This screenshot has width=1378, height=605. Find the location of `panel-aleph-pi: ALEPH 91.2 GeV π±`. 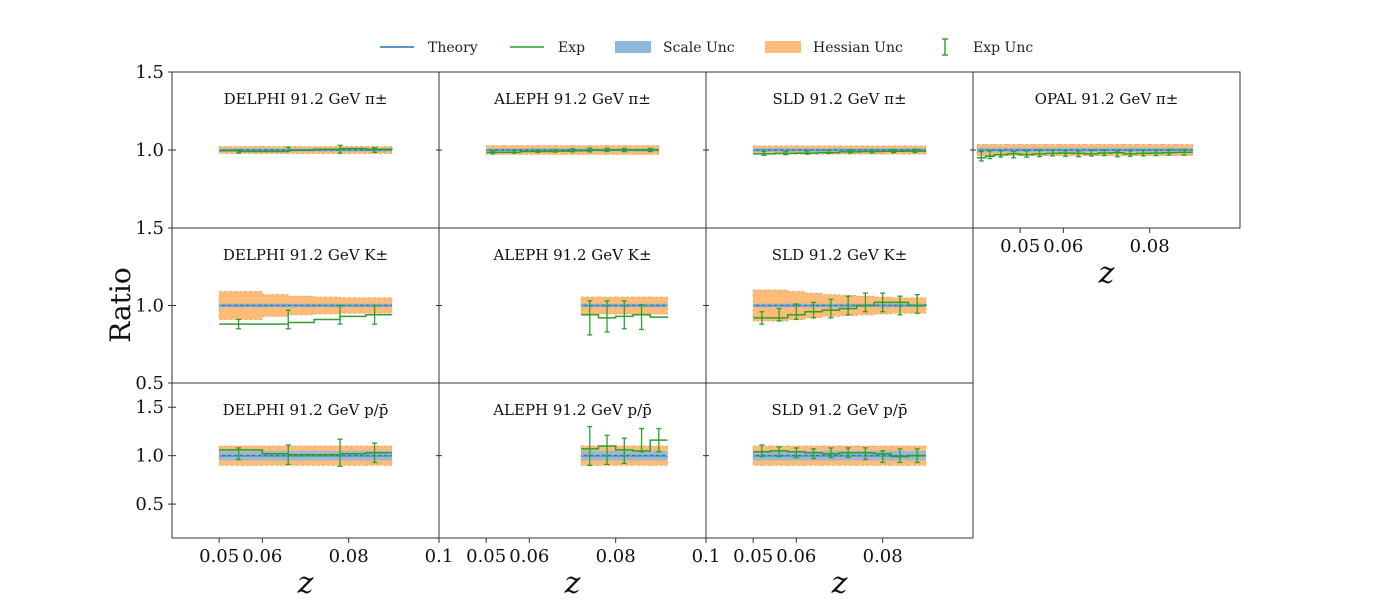

panel-aleph-pi: ALEPH 91.2 GeV π± is located at coordinates (572, 122).